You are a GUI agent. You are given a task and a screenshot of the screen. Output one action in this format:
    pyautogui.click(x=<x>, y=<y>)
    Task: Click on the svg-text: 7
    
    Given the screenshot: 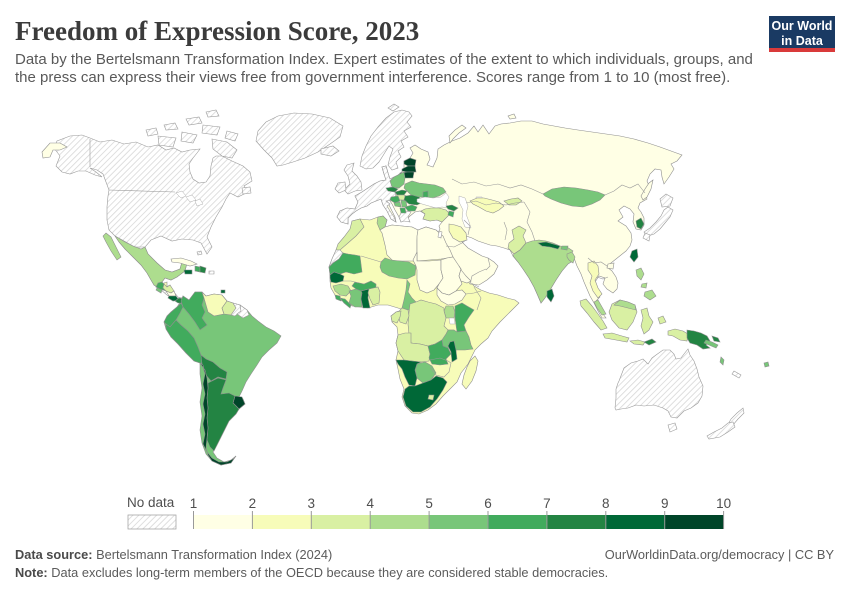 What is the action you would take?
    pyautogui.click(x=547, y=503)
    